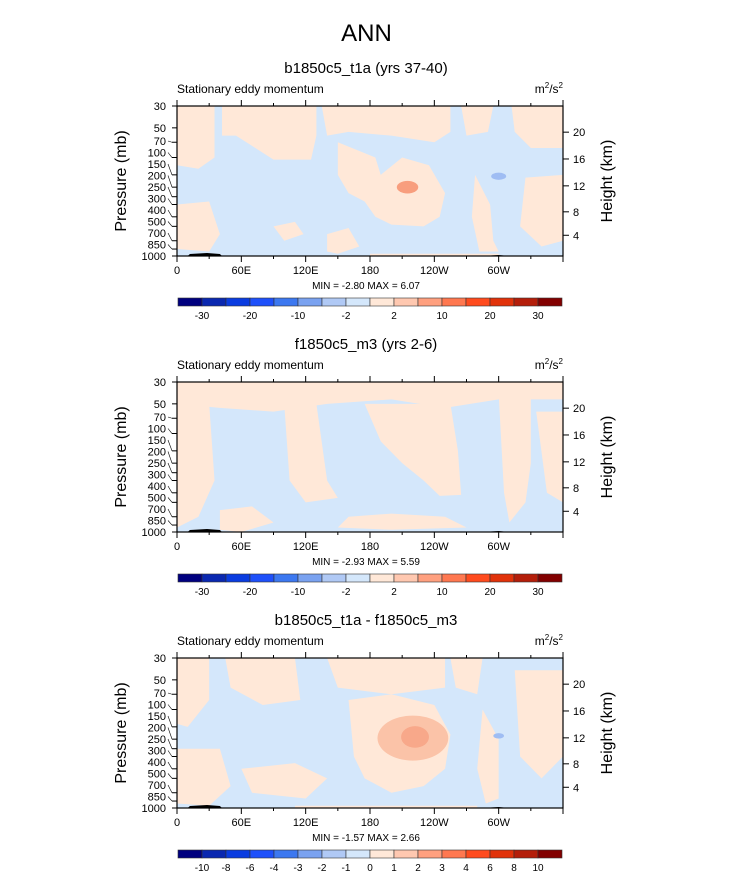 The height and width of the screenshot is (888, 733). Describe the element at coordinates (202, 316) in the screenshot. I see `colorbar-label: -30` at that location.